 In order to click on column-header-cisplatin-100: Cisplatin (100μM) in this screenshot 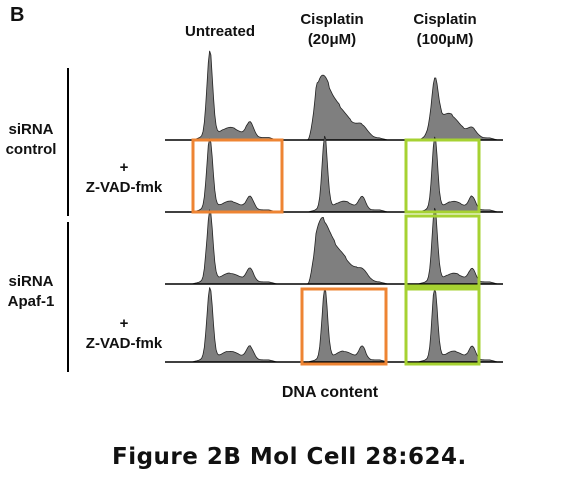, I will do `click(445, 30)`.